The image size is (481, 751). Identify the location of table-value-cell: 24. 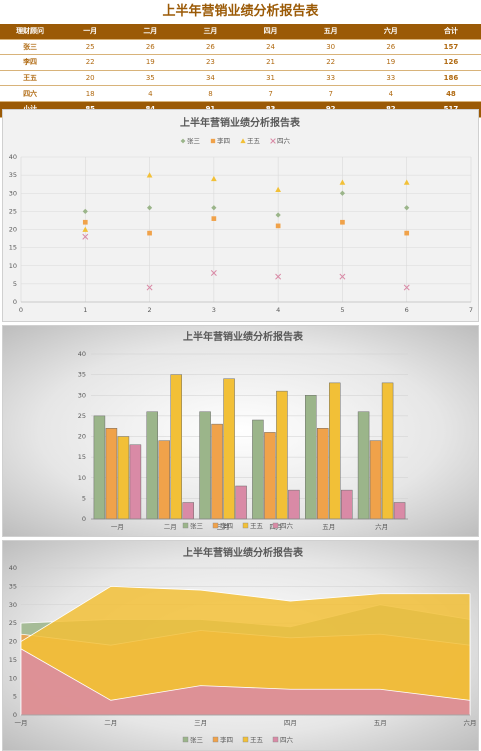
(270, 47).